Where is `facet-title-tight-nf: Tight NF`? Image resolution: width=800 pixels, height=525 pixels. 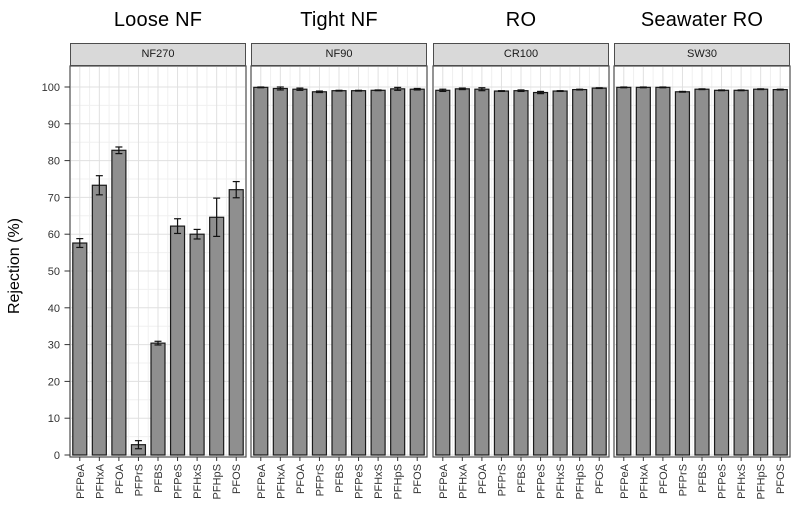
facet-title-tight-nf: Tight NF is located at coordinates (339, 20).